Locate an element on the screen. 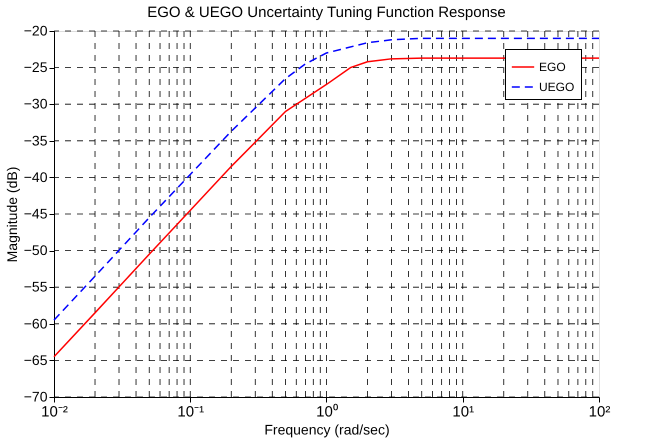 The width and height of the screenshot is (653, 441). y-tick-label: −40 is located at coordinates (36, 176).